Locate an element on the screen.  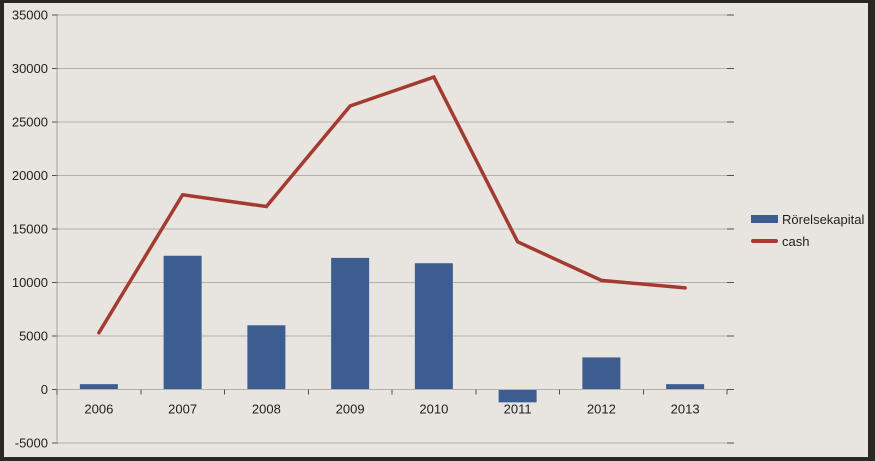
y-tick-label-15000: 15000 is located at coordinates (30, 229).